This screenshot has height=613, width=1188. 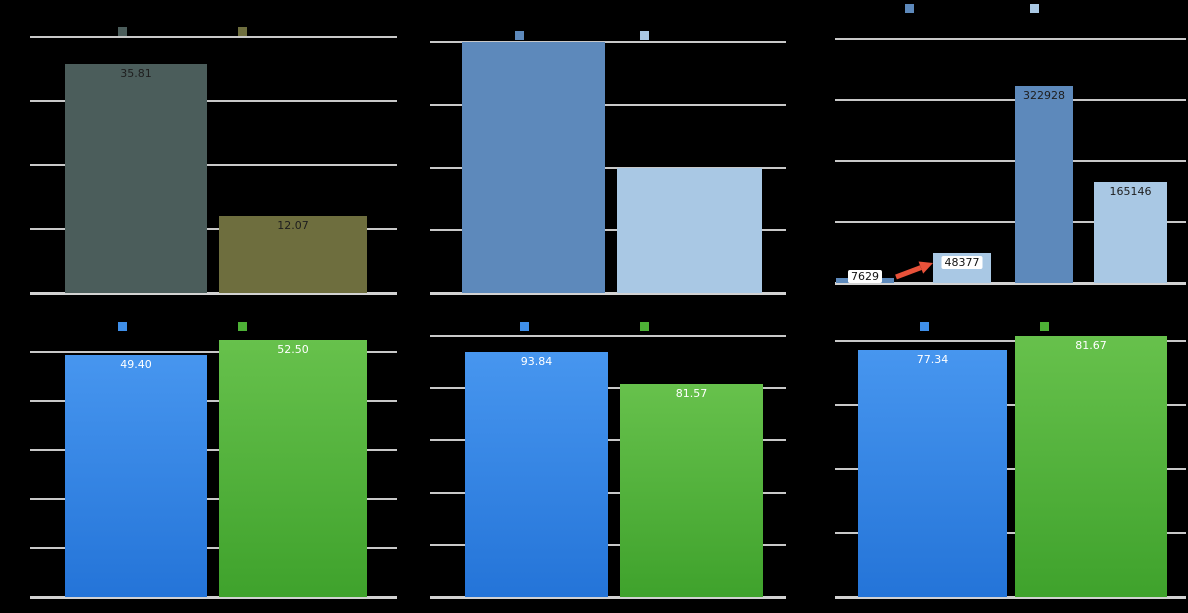 What do you see at coordinates (691, 394) in the screenshot?
I see `bar-value-label: 81.57` at bounding box center [691, 394].